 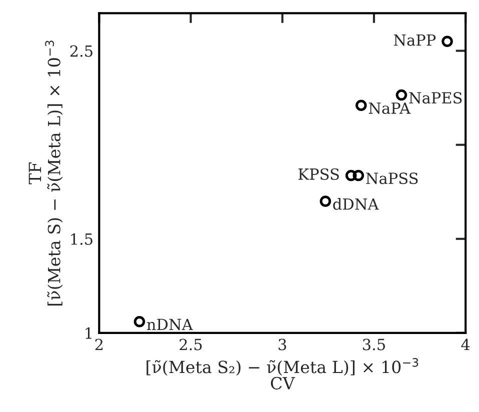 I want to click on x-tick-label: 4, so click(x=465, y=344).